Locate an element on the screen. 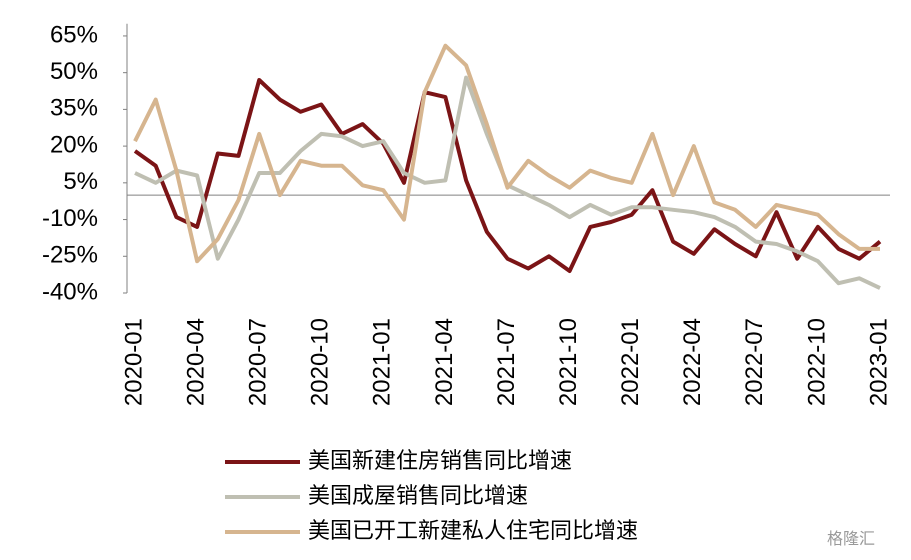 The width and height of the screenshot is (911, 560). x-tick-label: 2021-07 is located at coordinates (506, 362).